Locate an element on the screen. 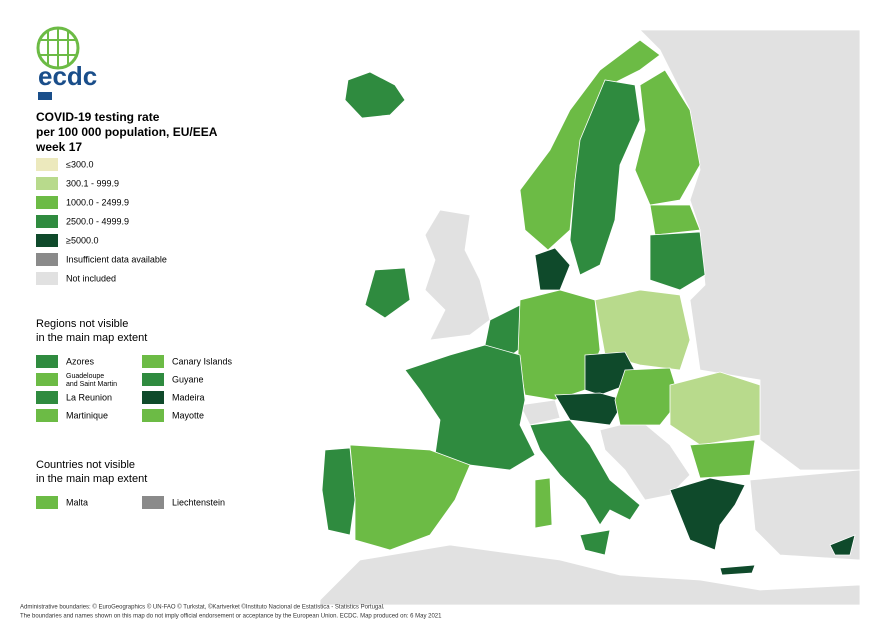  logo-text: ecdc is located at coordinates (67, 76).